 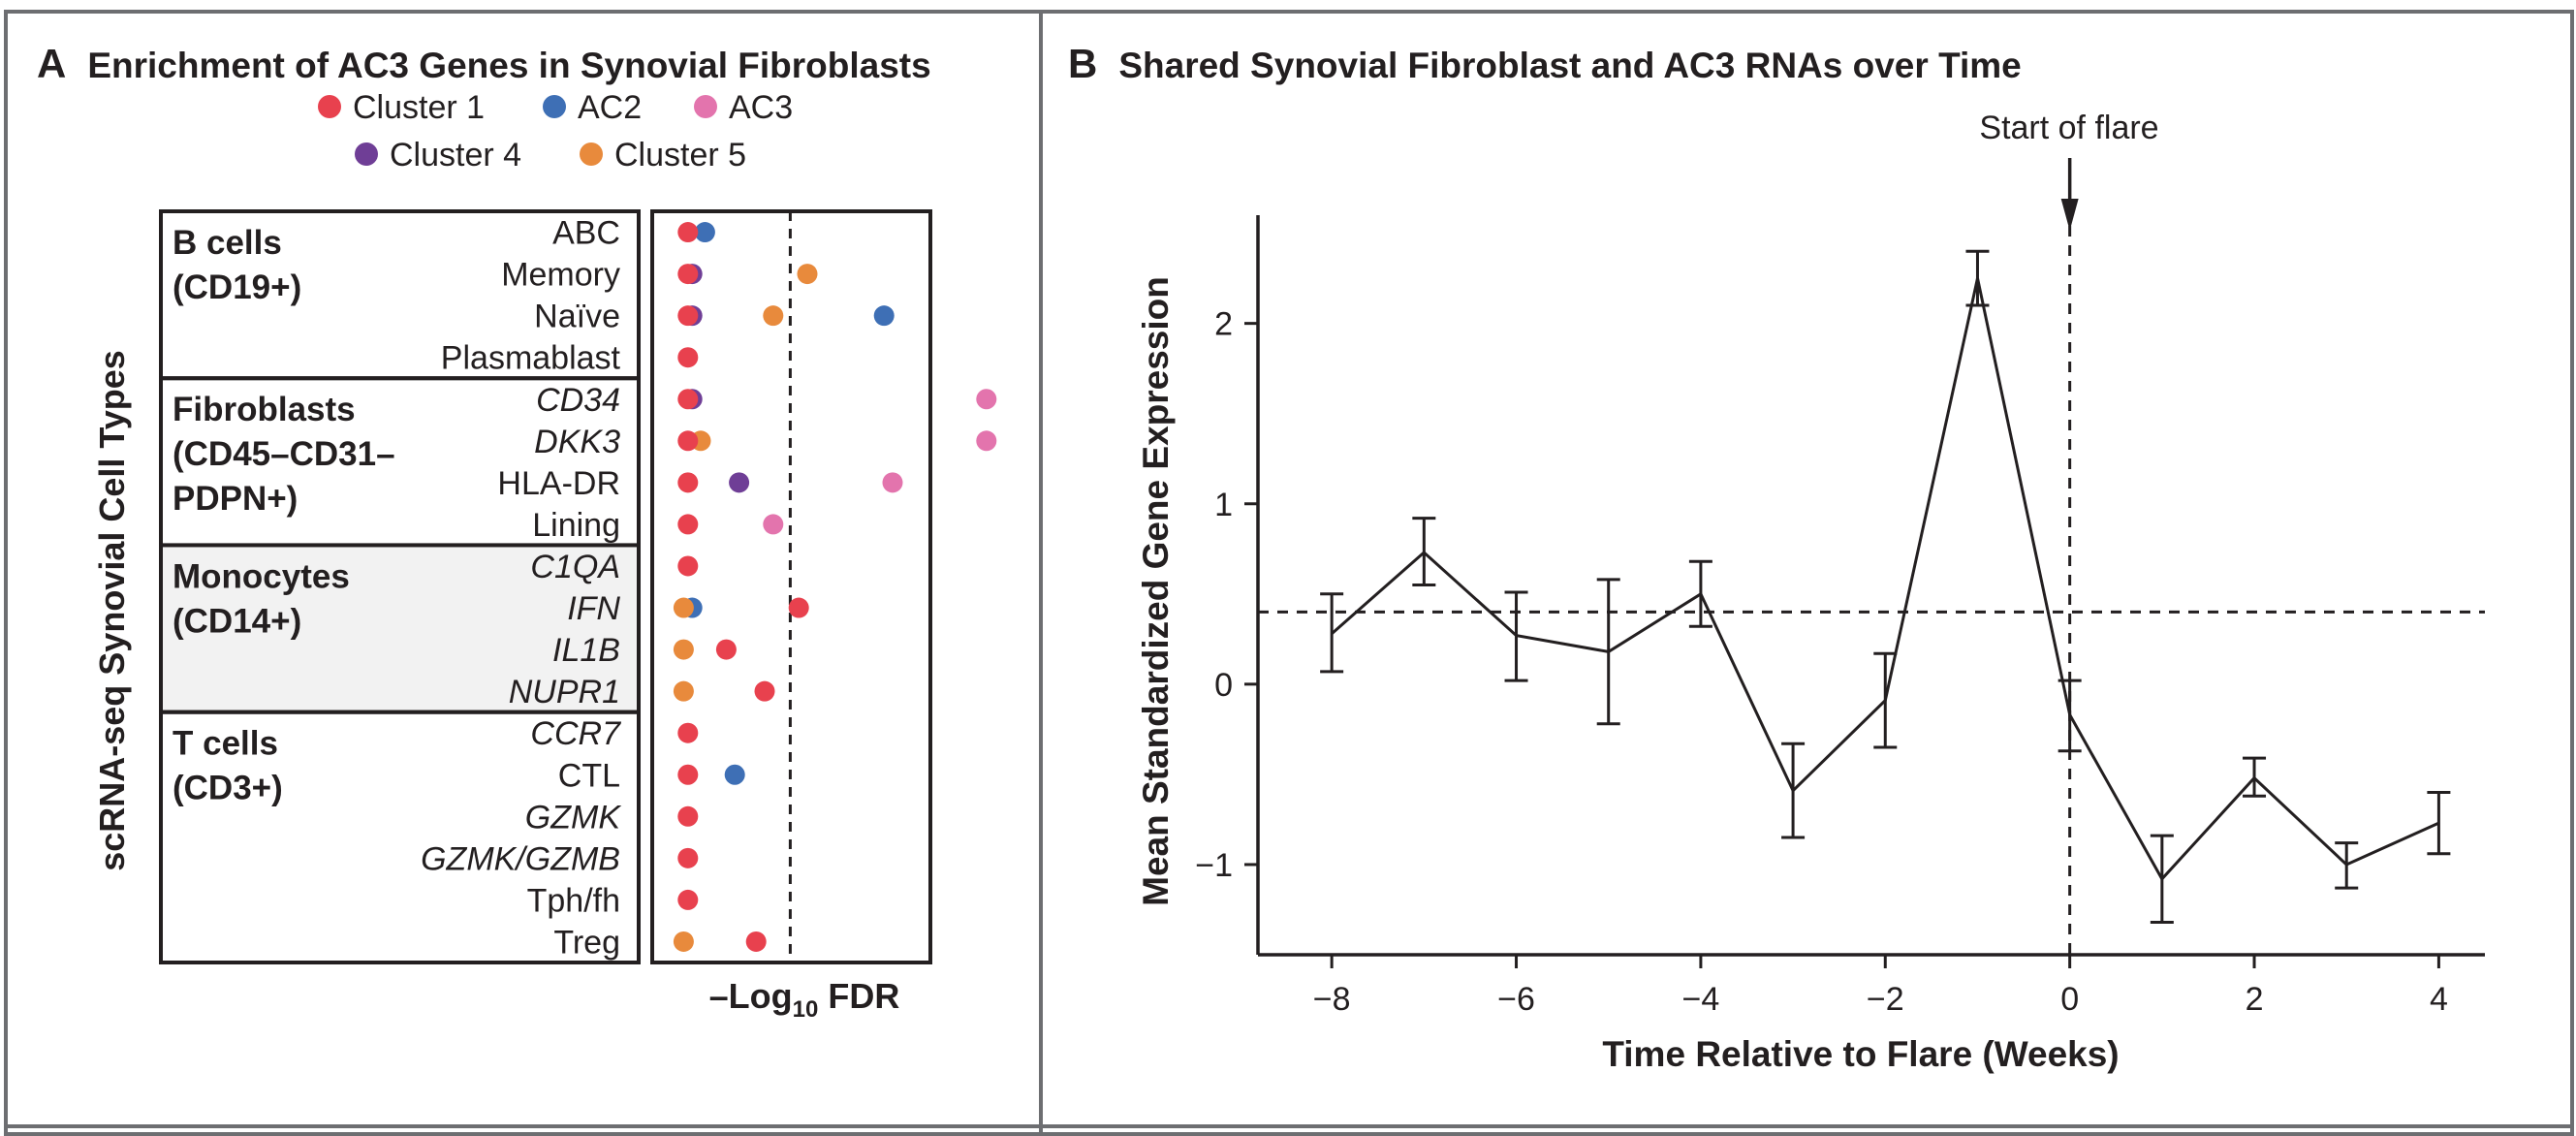 I want to click on row-label: Tph/fh, so click(x=573, y=900).